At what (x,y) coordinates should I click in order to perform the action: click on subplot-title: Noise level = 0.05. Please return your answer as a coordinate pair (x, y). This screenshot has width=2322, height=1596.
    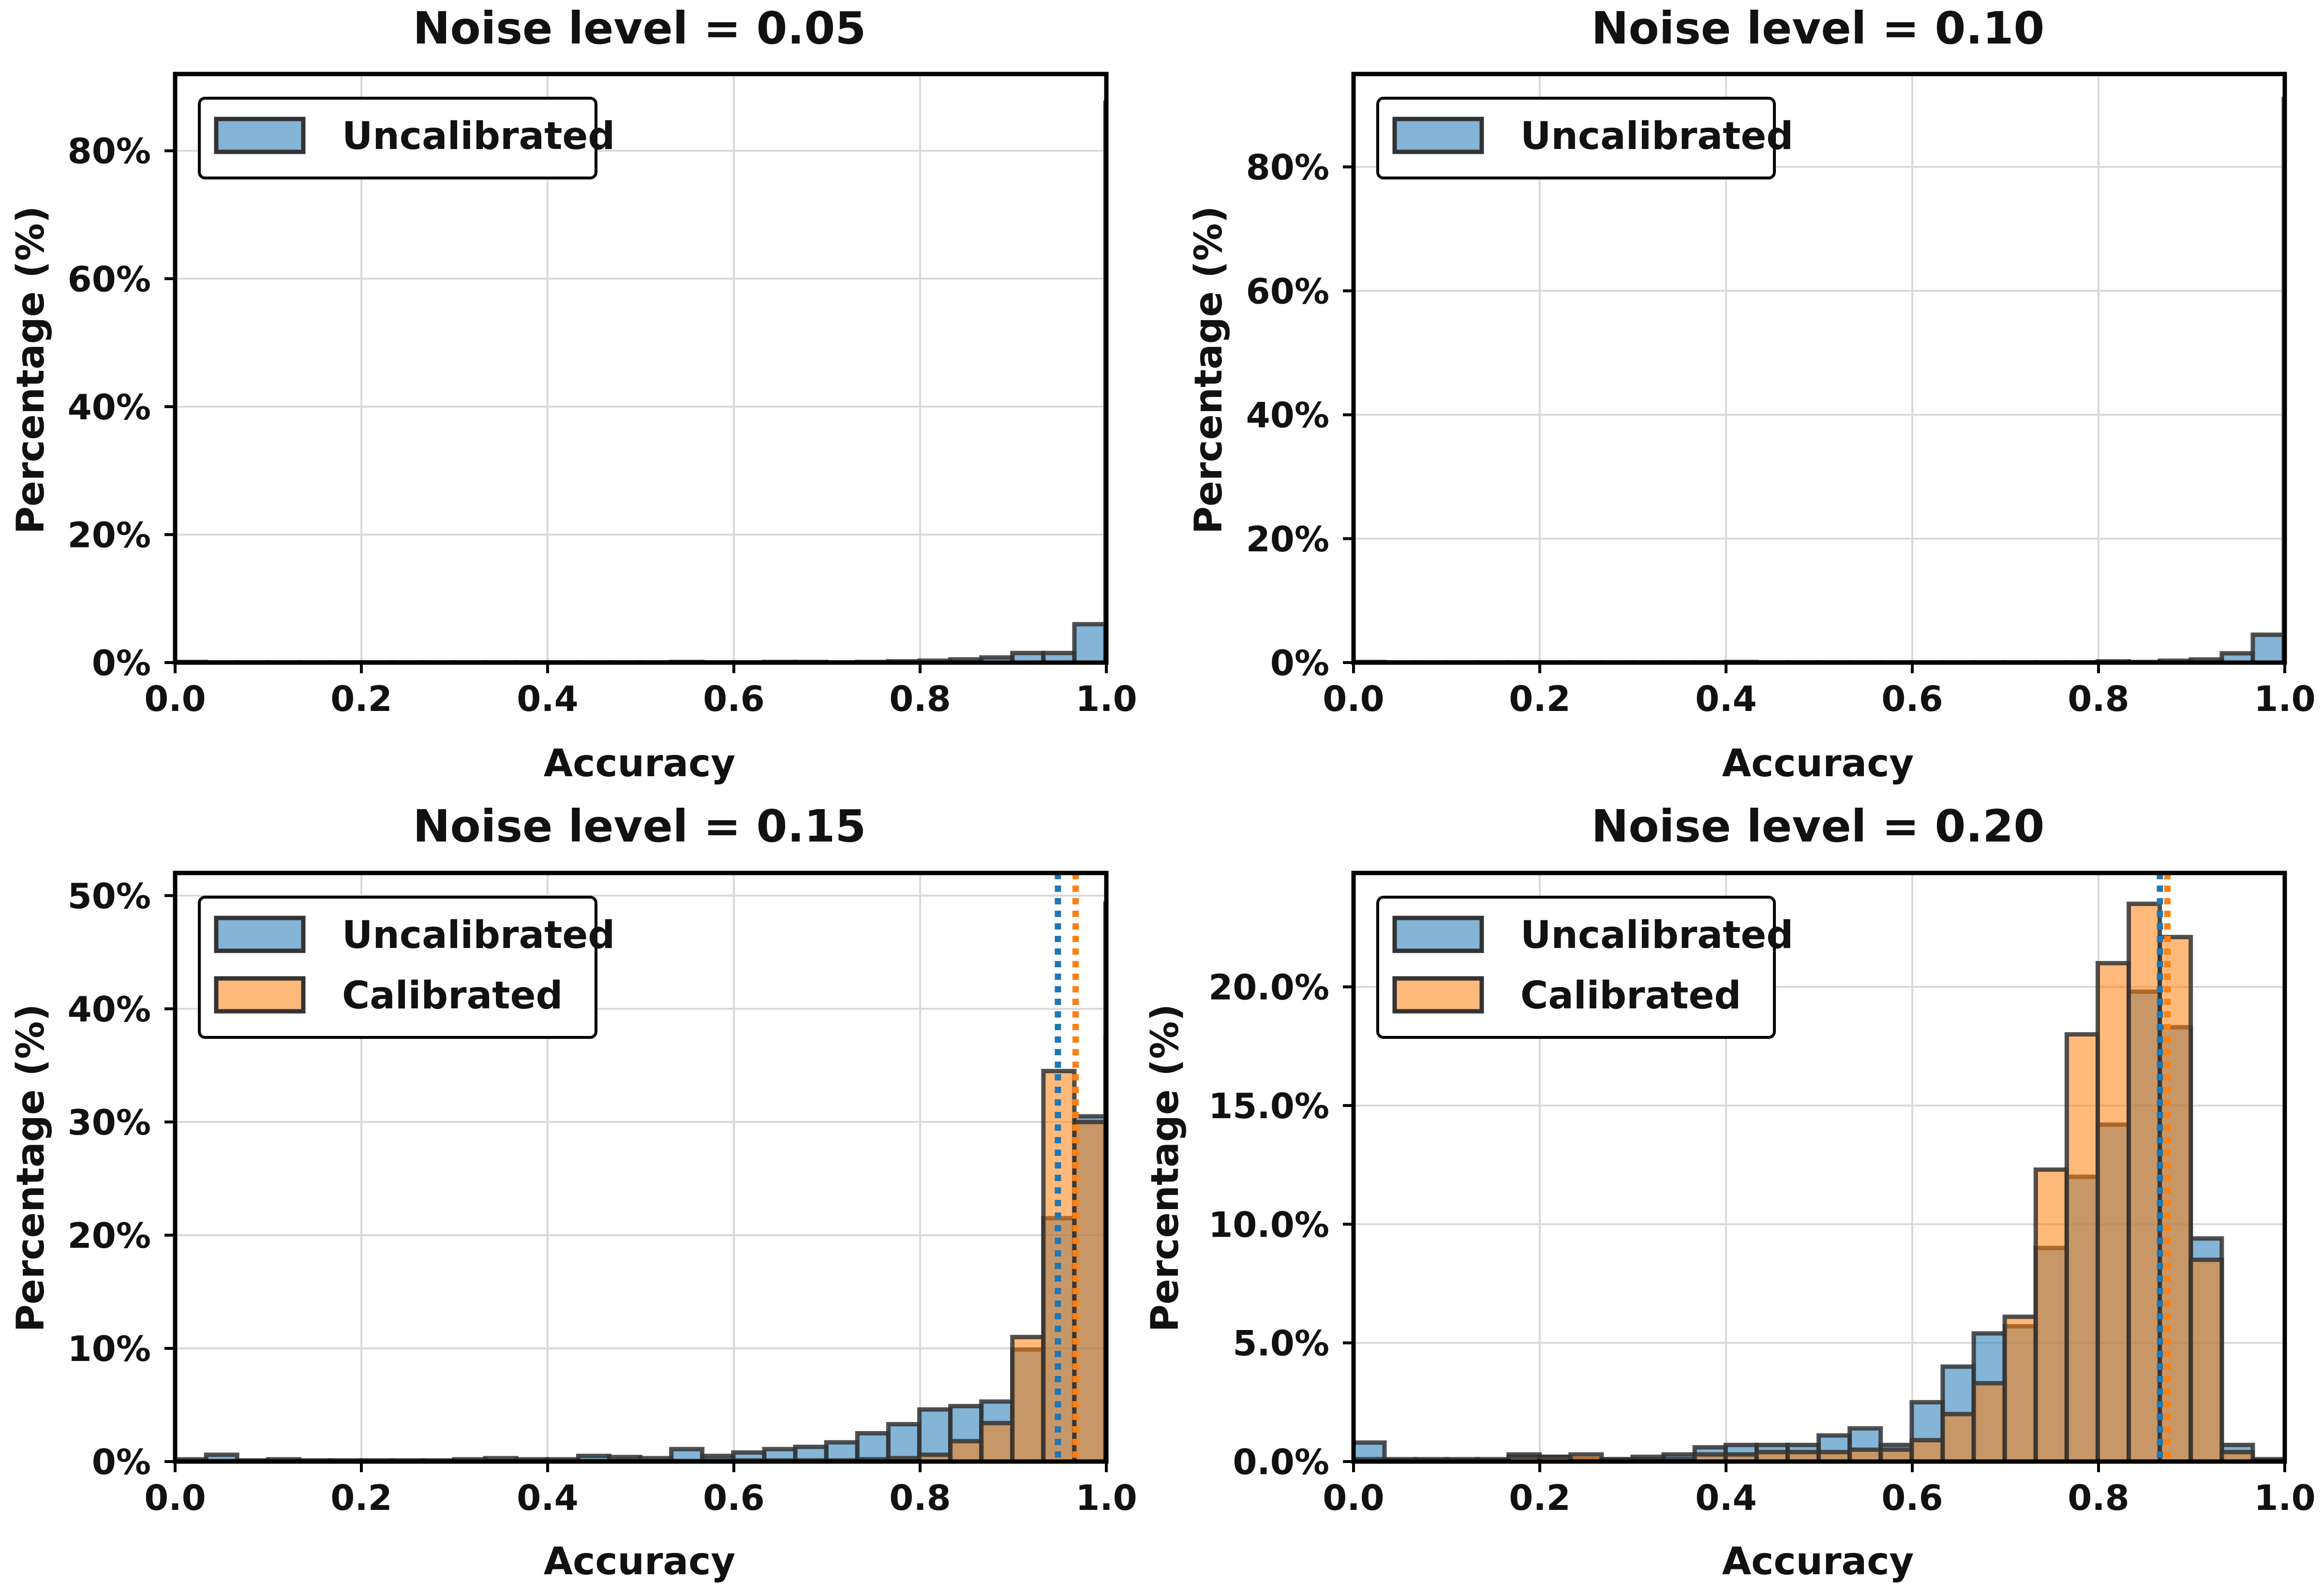
    Looking at the image, I should click on (639, 28).